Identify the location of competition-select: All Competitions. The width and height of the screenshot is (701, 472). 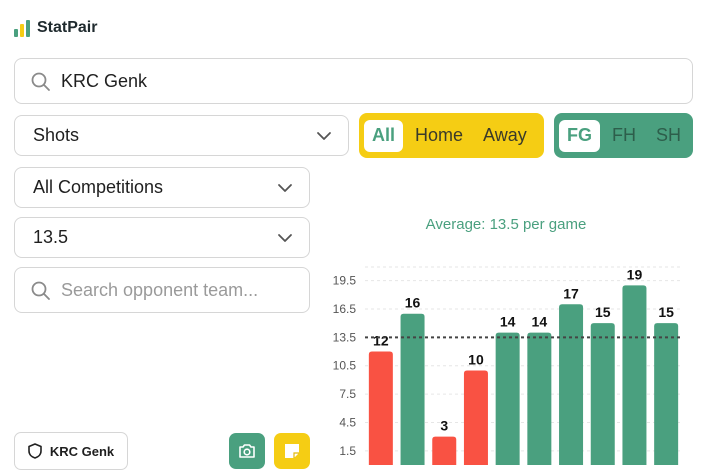
(162, 187).